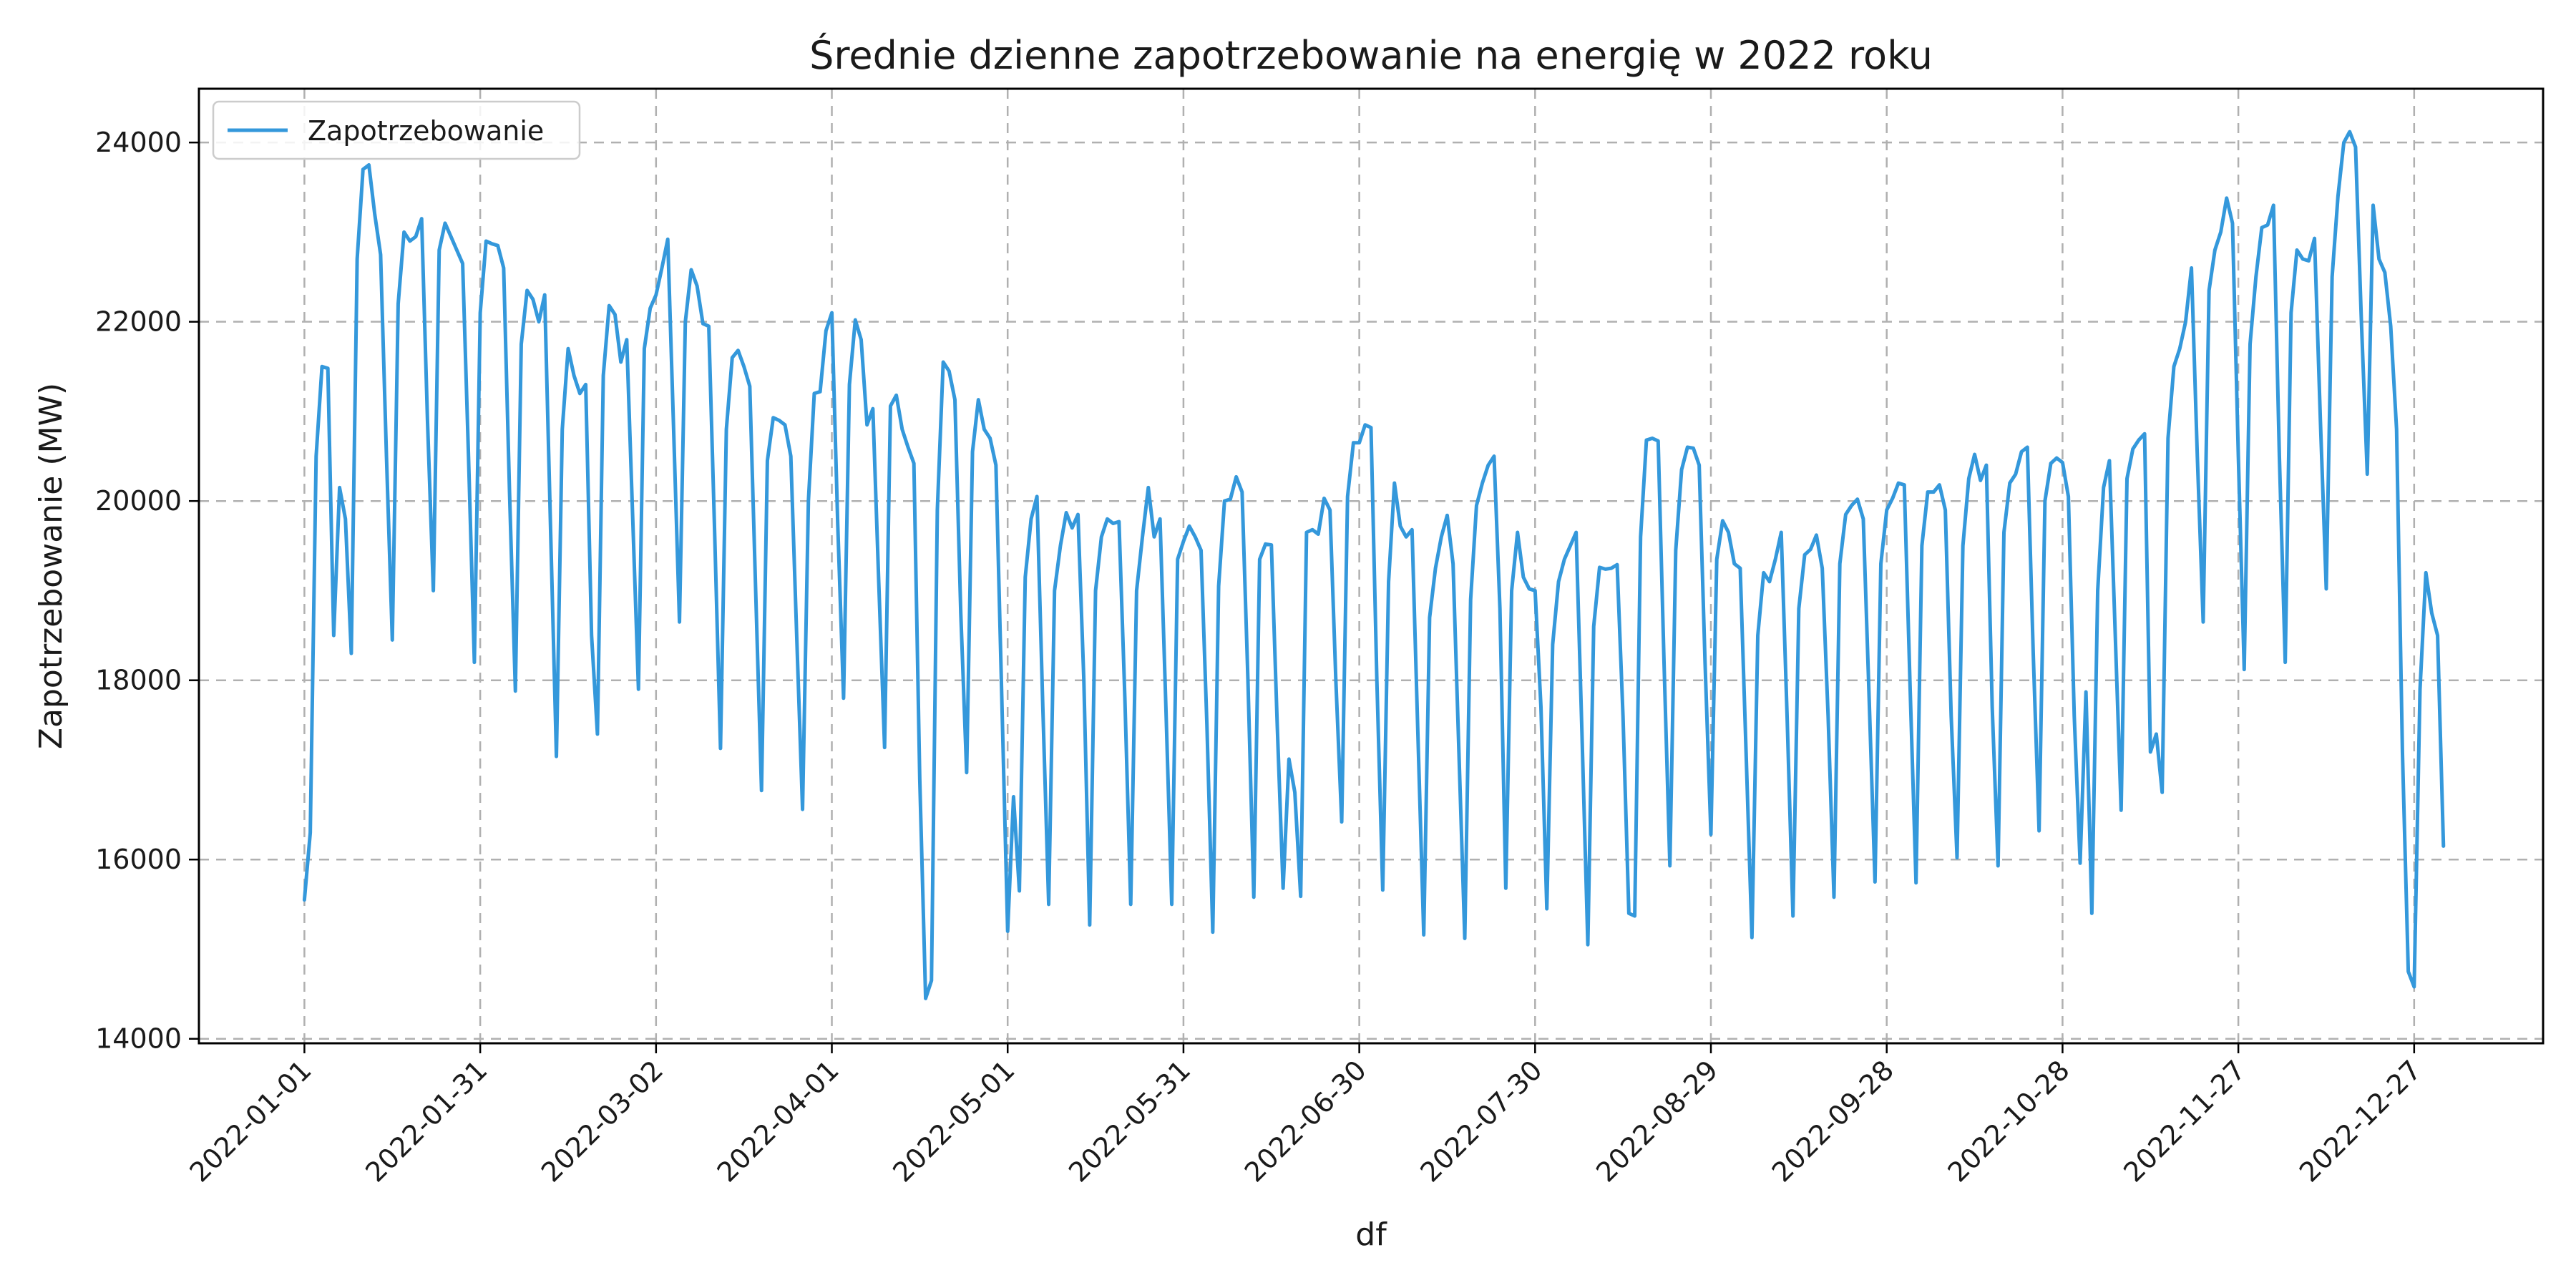  I want to click on x-tick-label: 2022-10-28, so click(2009, 1121).